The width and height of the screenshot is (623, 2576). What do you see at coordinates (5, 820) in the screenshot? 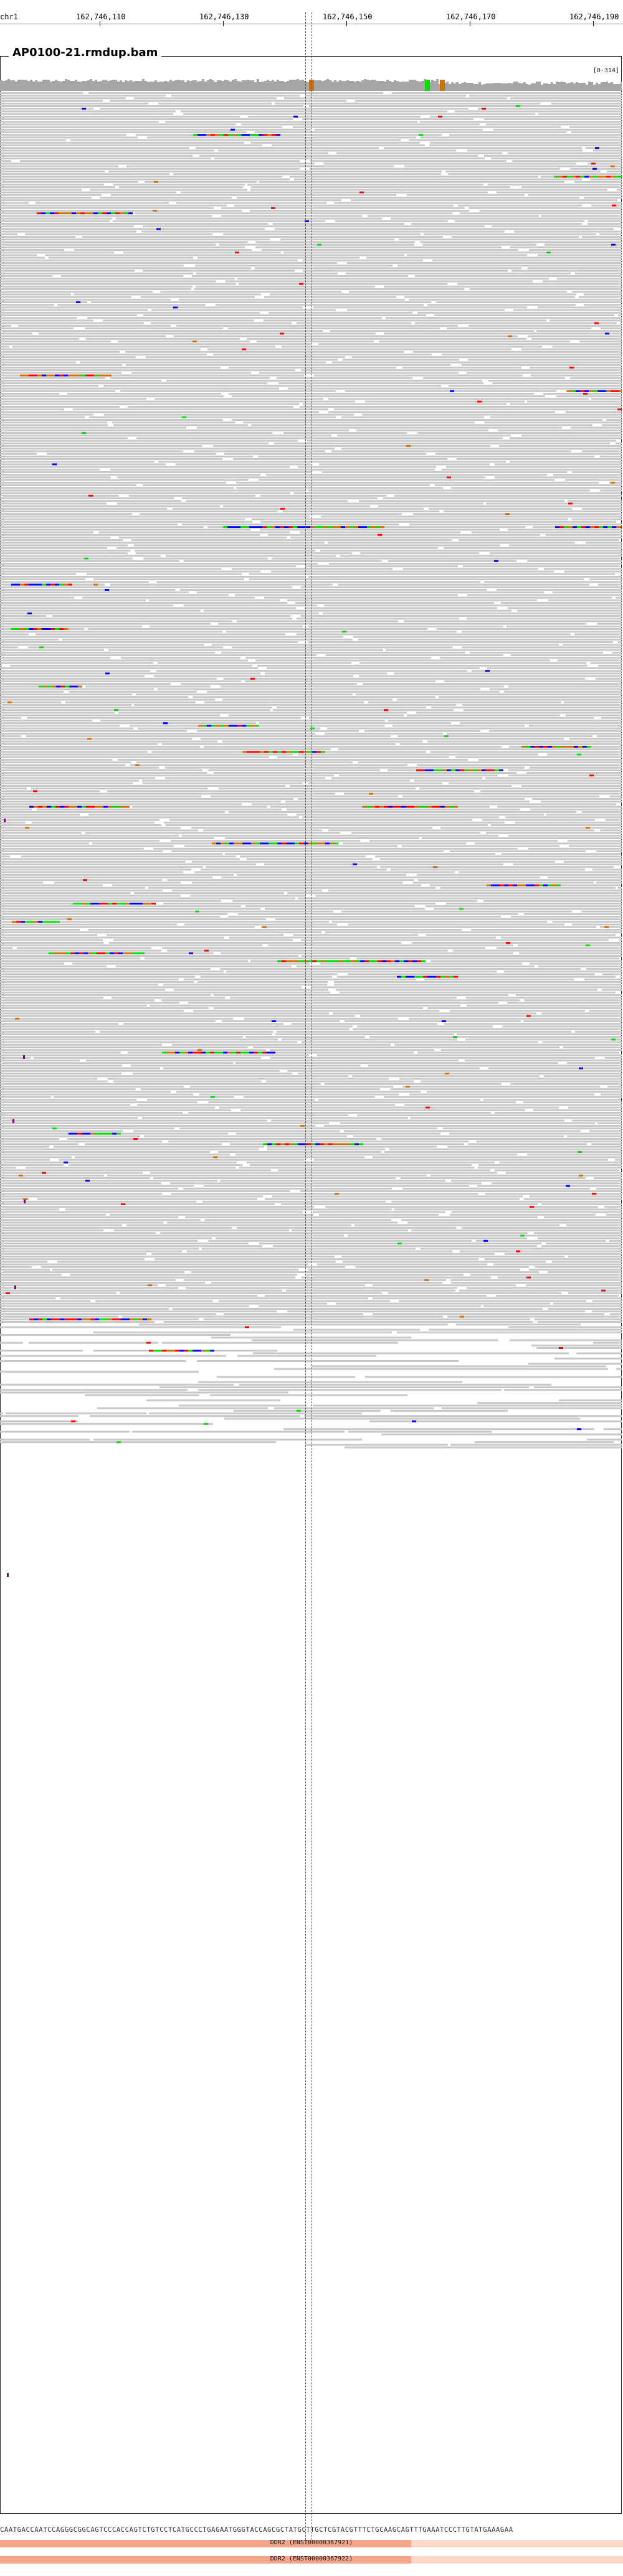
I see `insertion-marker` at bounding box center [5, 820].